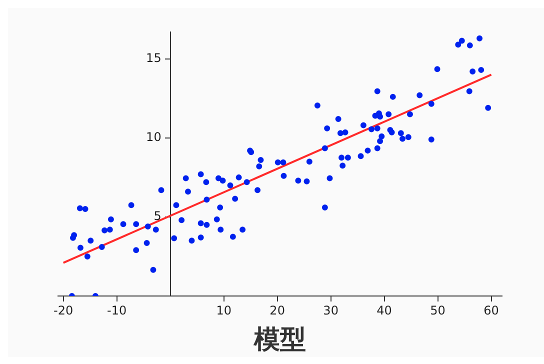 The image size is (544, 364). Describe the element at coordinates (64, 310) in the screenshot. I see `x-tick-label: -20` at that location.